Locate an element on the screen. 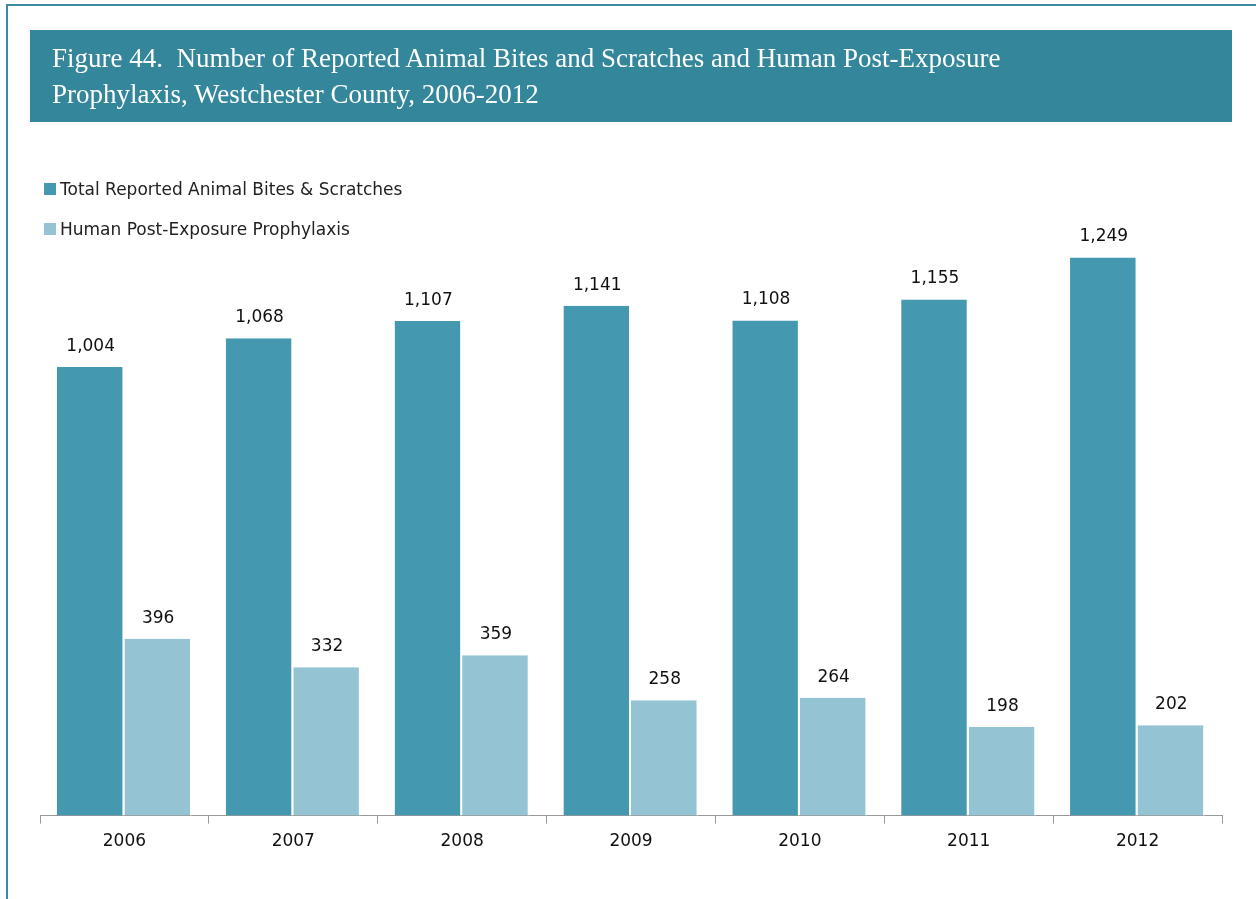 The width and height of the screenshot is (1256, 899). data-label: 1,249 is located at coordinates (1104, 235).